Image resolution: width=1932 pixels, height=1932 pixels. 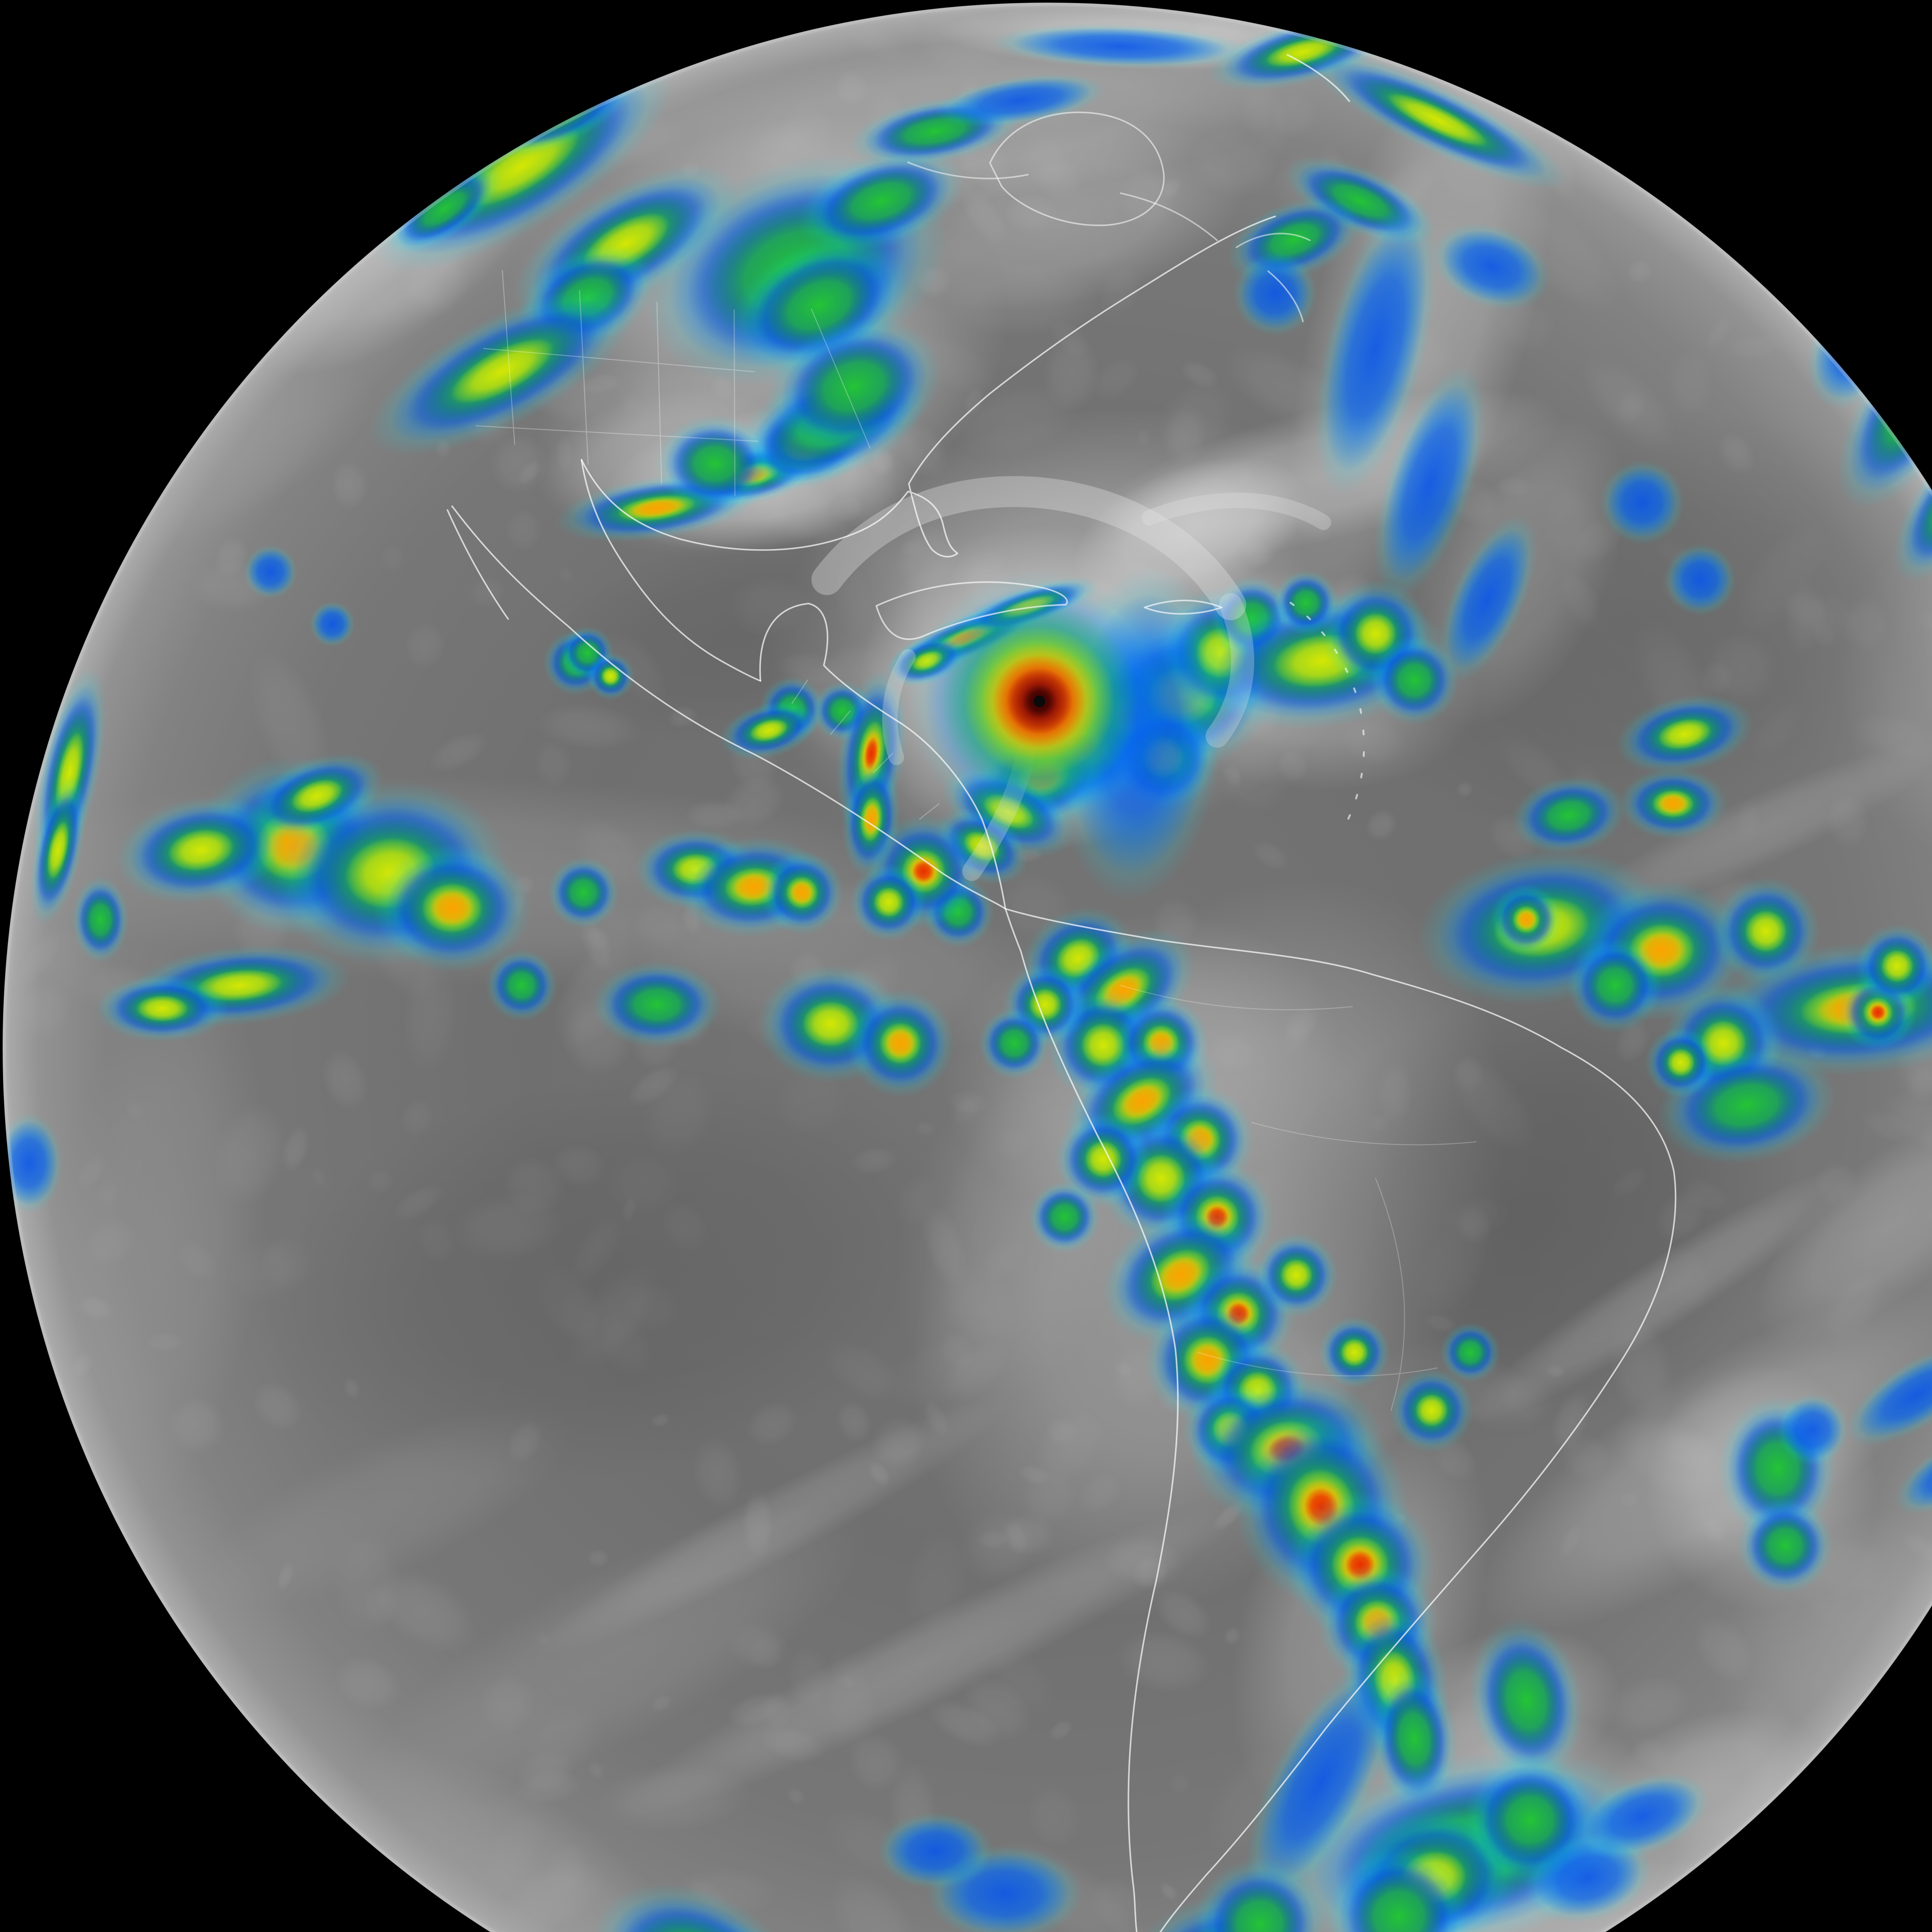 What do you see at coordinates (1354, 1352) in the screenshot?
I see `brazil-cell-2-yellow-ring` at bounding box center [1354, 1352].